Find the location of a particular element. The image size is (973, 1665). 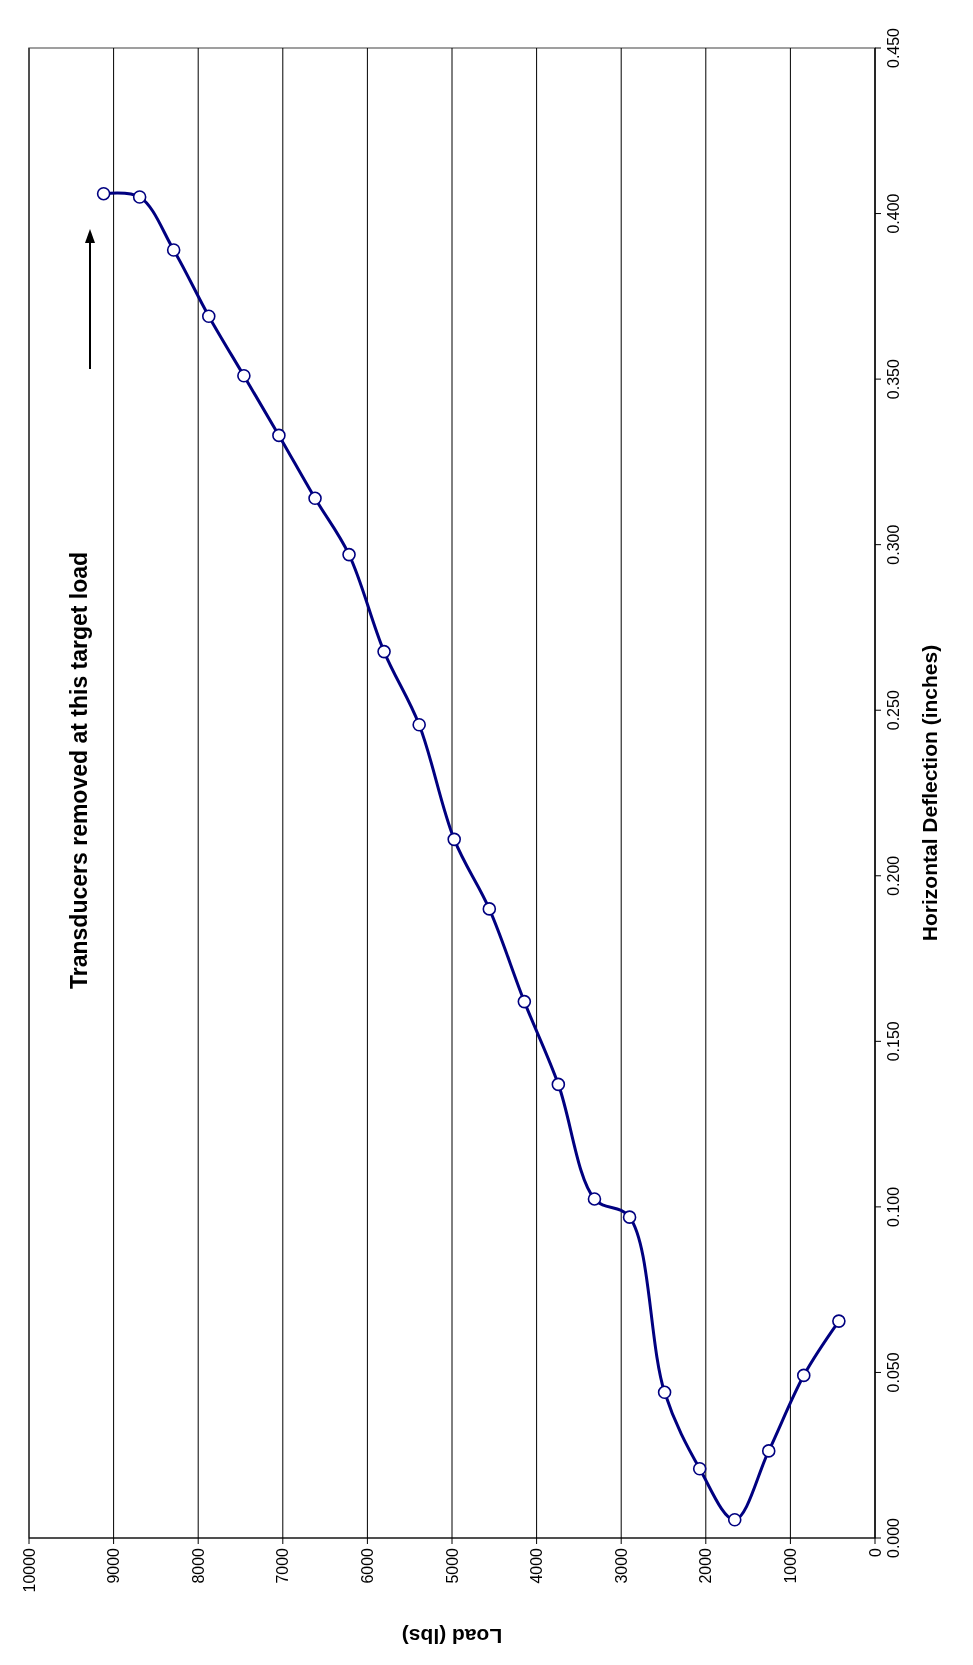

annotation: Transducers removed at this target load is located at coordinates (79, 770).